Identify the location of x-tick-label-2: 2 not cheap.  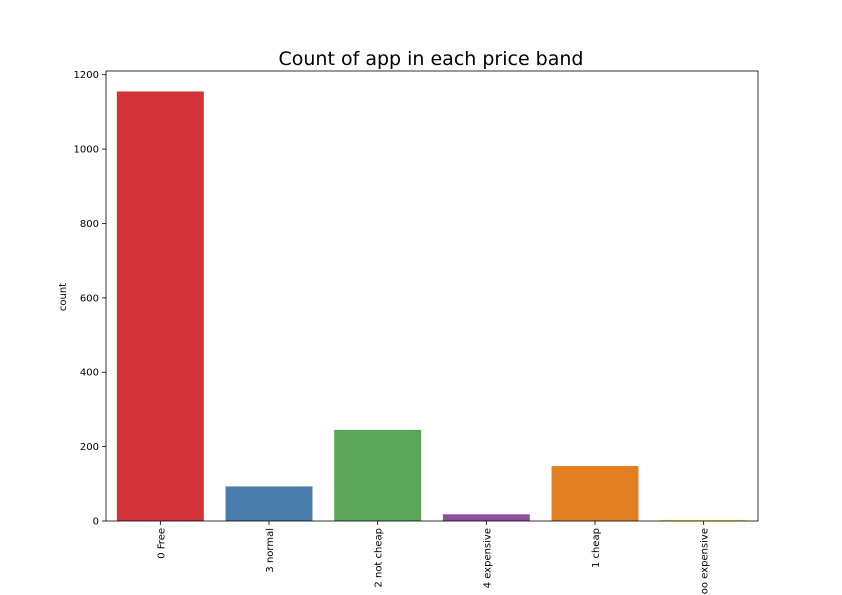
(379, 558).